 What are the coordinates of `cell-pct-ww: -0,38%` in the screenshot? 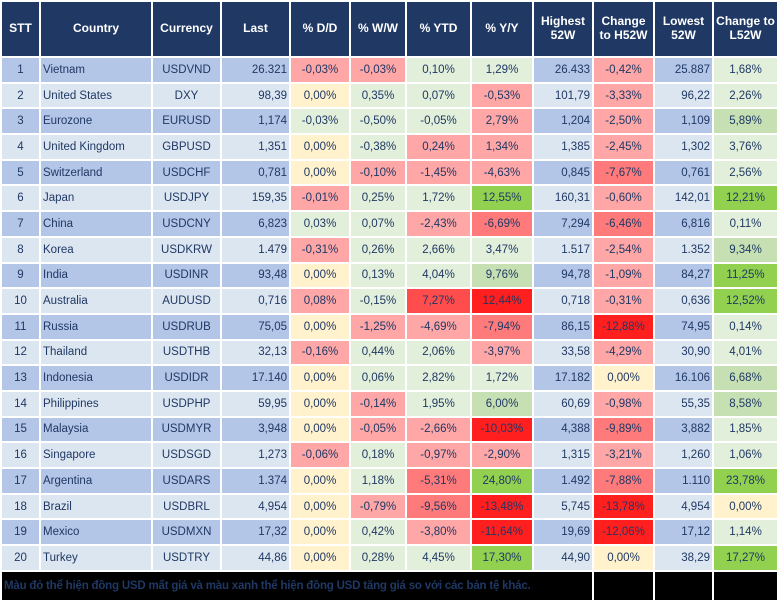 It's located at (378, 147).